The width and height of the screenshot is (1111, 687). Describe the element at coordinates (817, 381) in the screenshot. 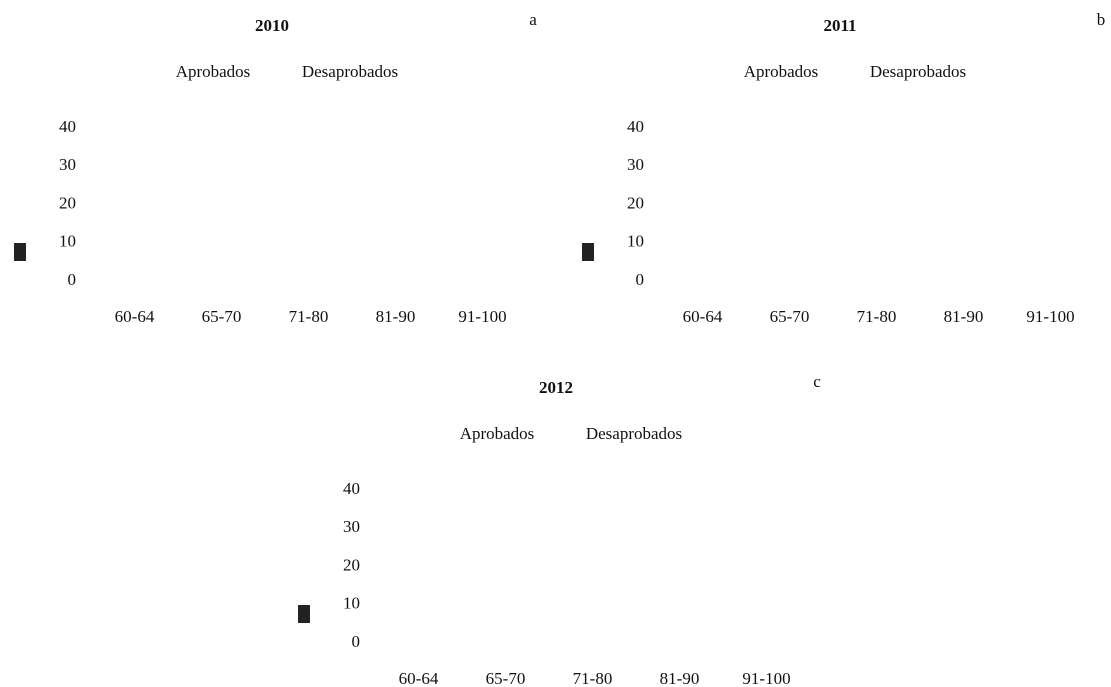

I see `panel-label: c` at that location.